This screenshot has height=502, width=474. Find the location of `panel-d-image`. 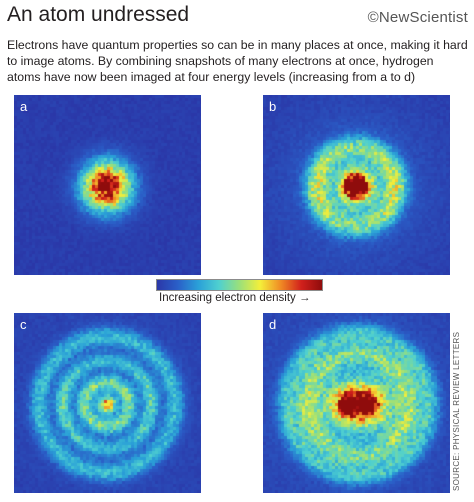

panel-d-image is located at coordinates (356, 403).